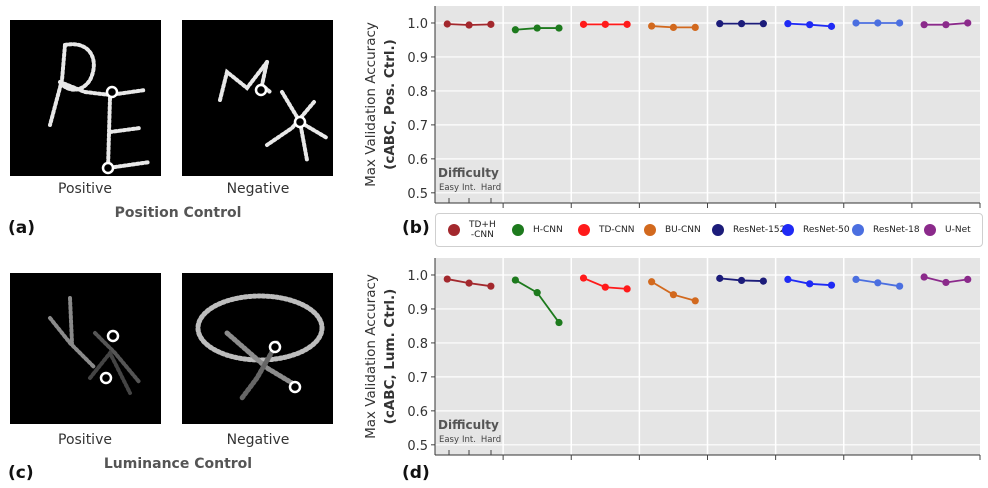 The width and height of the screenshot is (988, 488). I want to click on panel-b-label: (b), so click(416, 228).